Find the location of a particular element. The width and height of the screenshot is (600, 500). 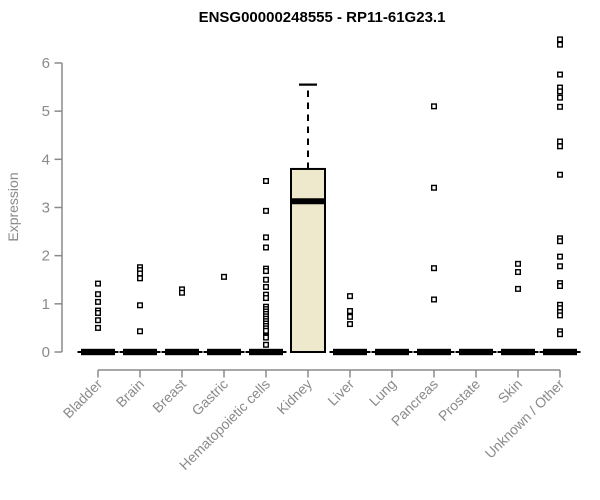

collapsed-box-hematopoietic-cells is located at coordinates (266, 352).